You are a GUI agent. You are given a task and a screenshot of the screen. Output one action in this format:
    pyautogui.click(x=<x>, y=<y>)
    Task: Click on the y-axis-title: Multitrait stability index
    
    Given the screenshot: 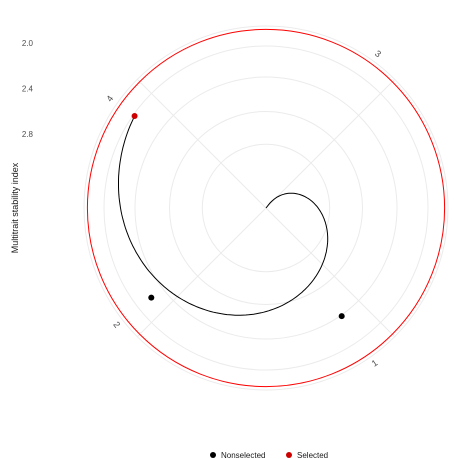 What is the action you would take?
    pyautogui.click(x=15, y=207)
    